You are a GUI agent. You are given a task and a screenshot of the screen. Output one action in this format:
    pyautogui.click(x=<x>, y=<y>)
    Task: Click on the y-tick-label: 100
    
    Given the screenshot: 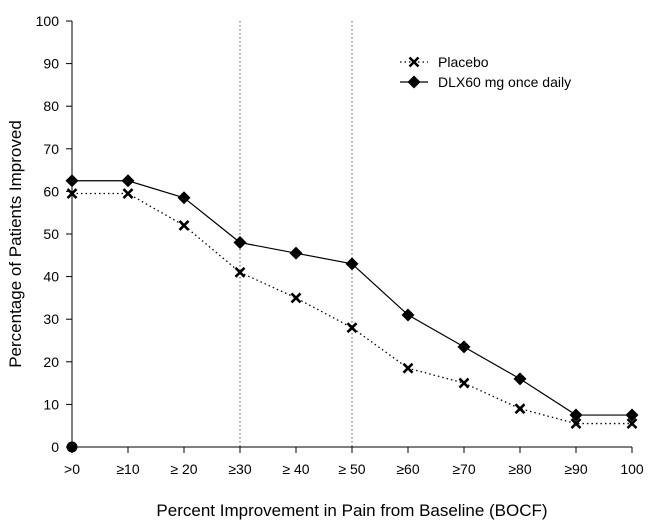 What is the action you would take?
    pyautogui.click(x=48, y=21)
    